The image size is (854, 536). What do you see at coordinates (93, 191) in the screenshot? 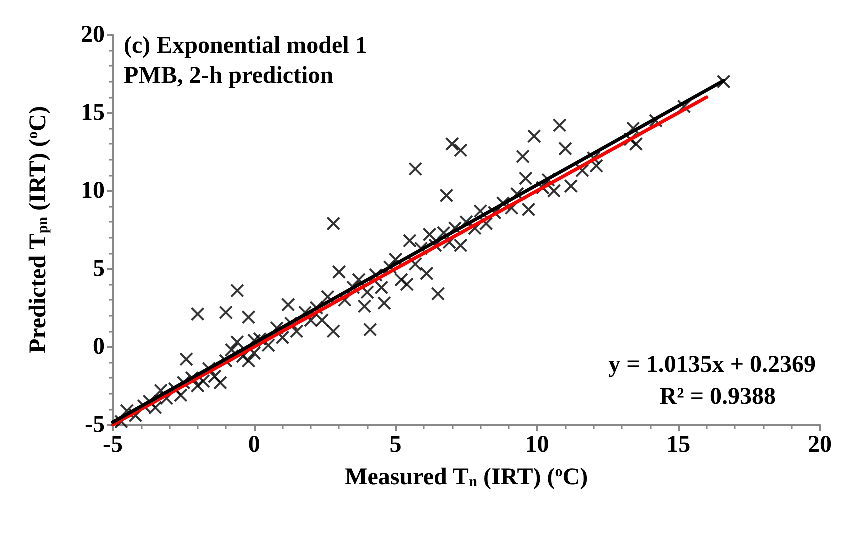
I see `y-tick-label: 10` at bounding box center [93, 191].